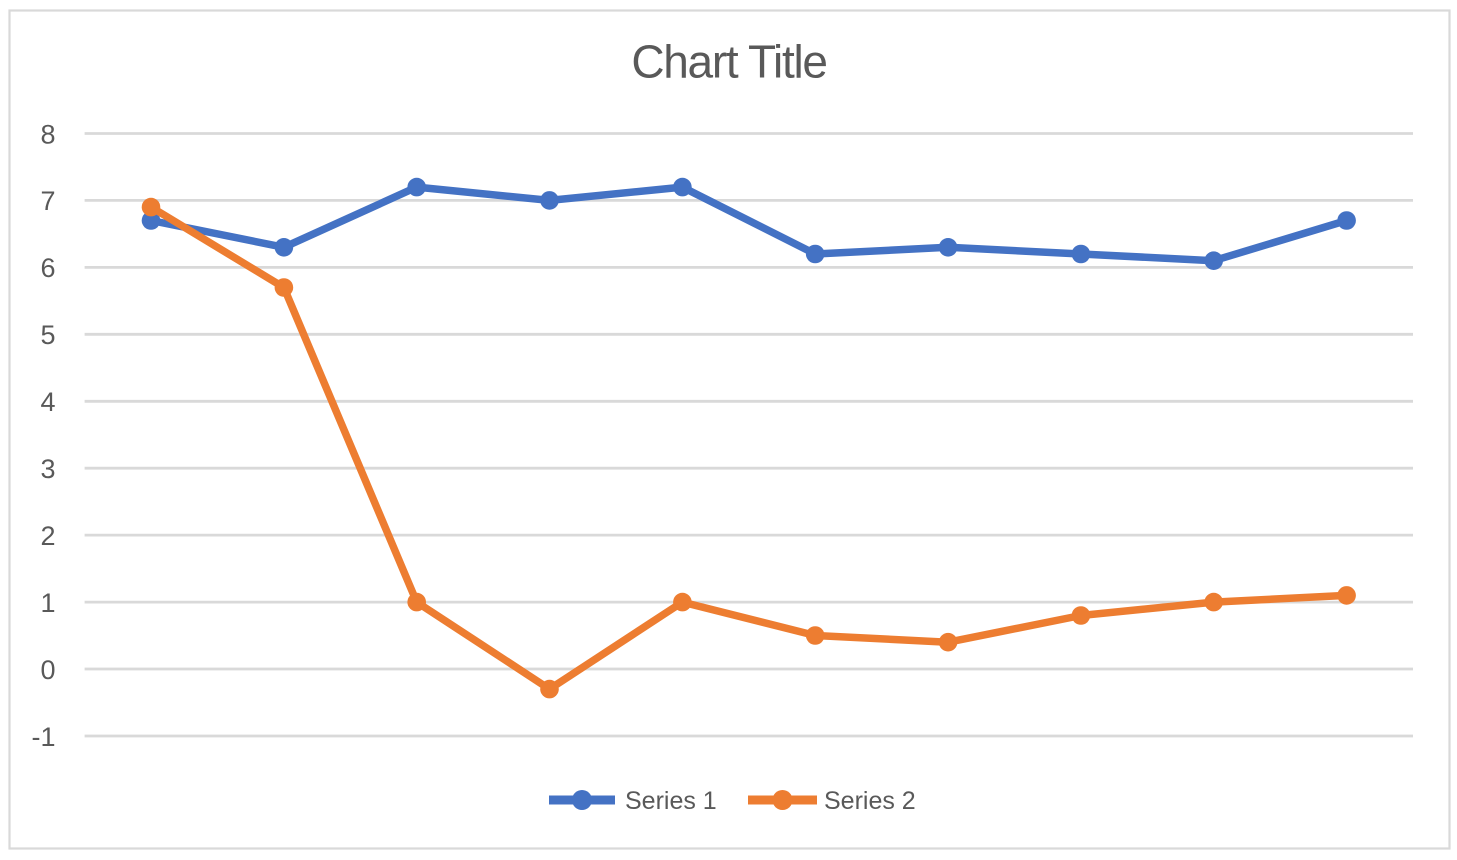  Describe the element at coordinates (47, 603) in the screenshot. I see `svg-text: 1` at that location.